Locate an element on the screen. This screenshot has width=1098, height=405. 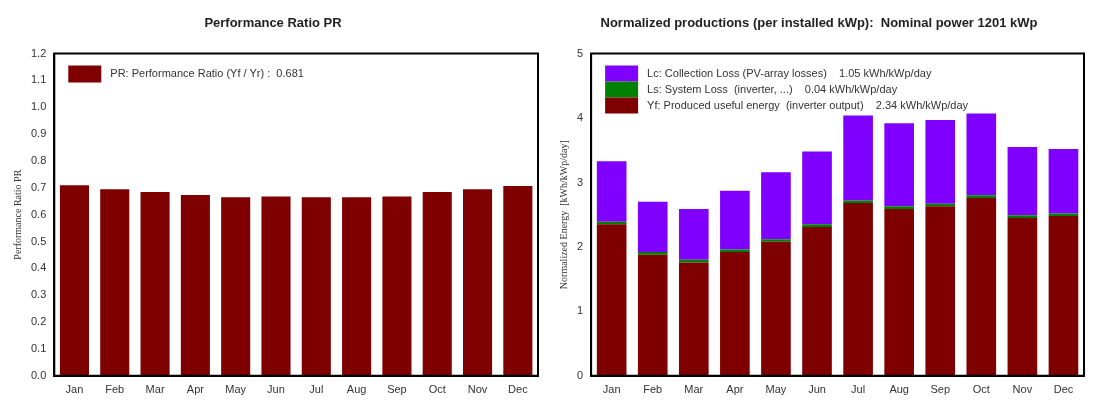
y-tick-label: 3 is located at coordinates (580, 181).